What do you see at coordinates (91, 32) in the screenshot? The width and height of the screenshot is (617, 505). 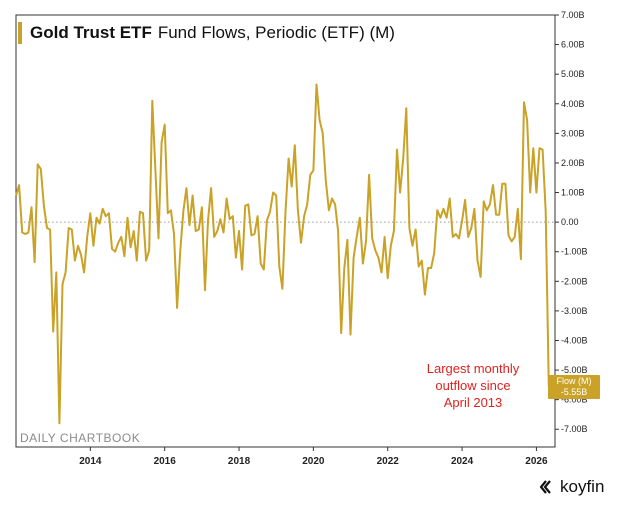 I see `title-bold: Gold Trust ETF` at bounding box center [91, 32].